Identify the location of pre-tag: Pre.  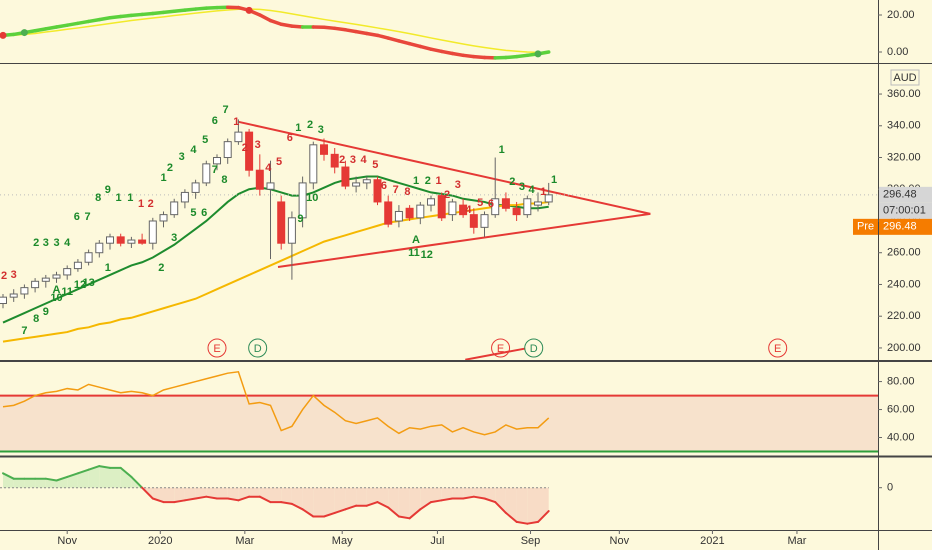
(865, 227).